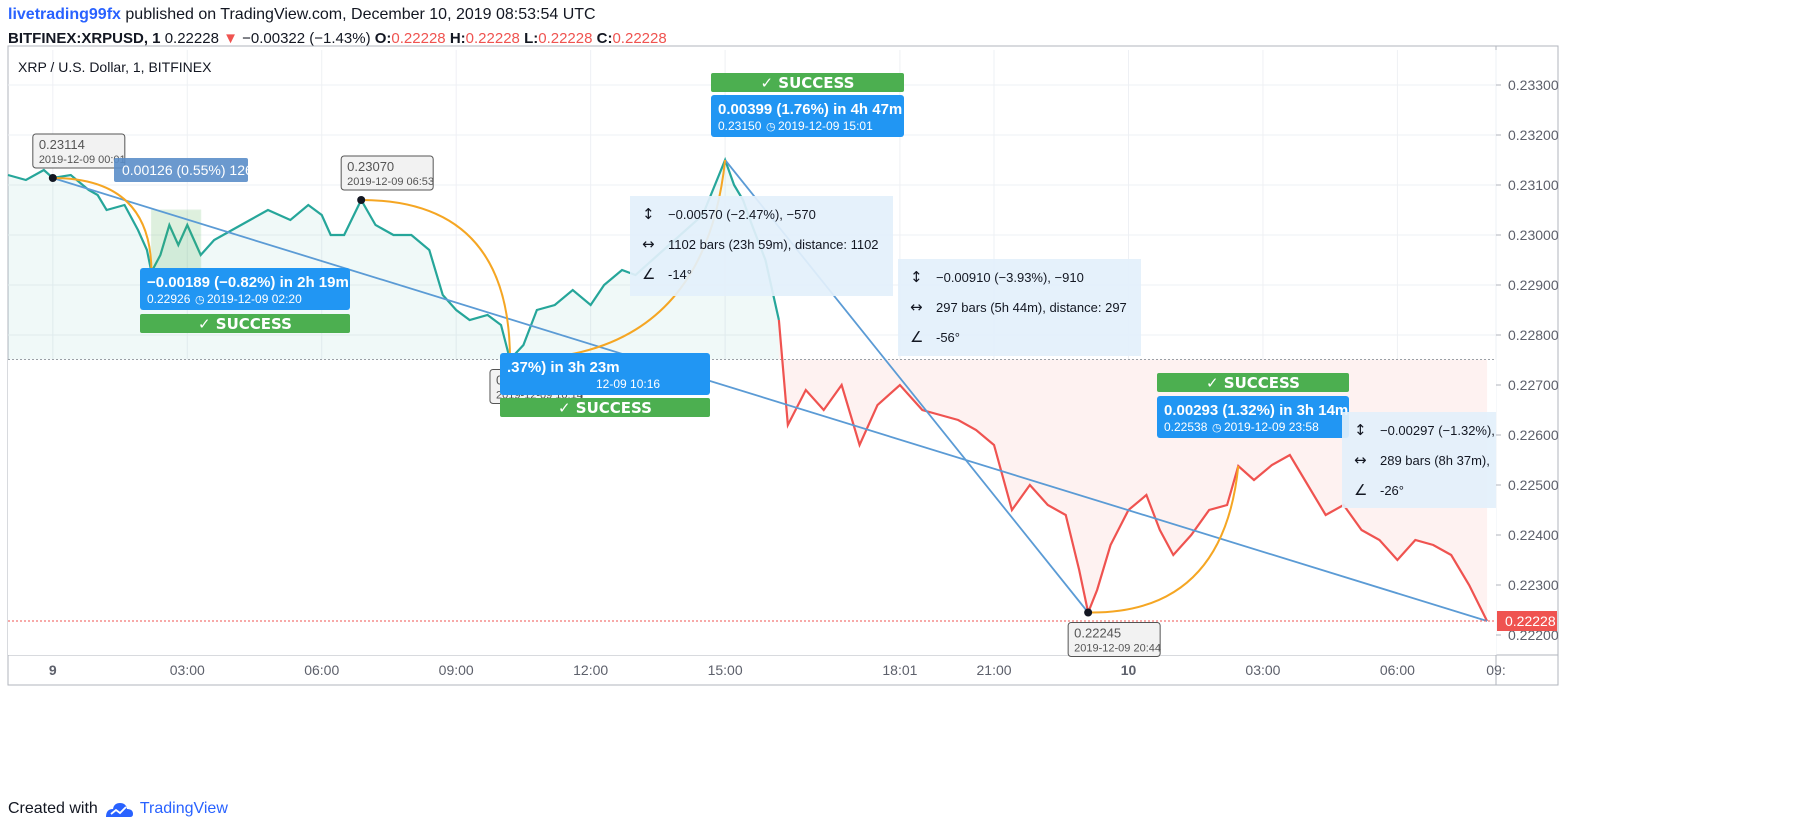  Describe the element at coordinates (1533, 335) in the screenshot. I see `price-axis-label: 0.22800` at that location.